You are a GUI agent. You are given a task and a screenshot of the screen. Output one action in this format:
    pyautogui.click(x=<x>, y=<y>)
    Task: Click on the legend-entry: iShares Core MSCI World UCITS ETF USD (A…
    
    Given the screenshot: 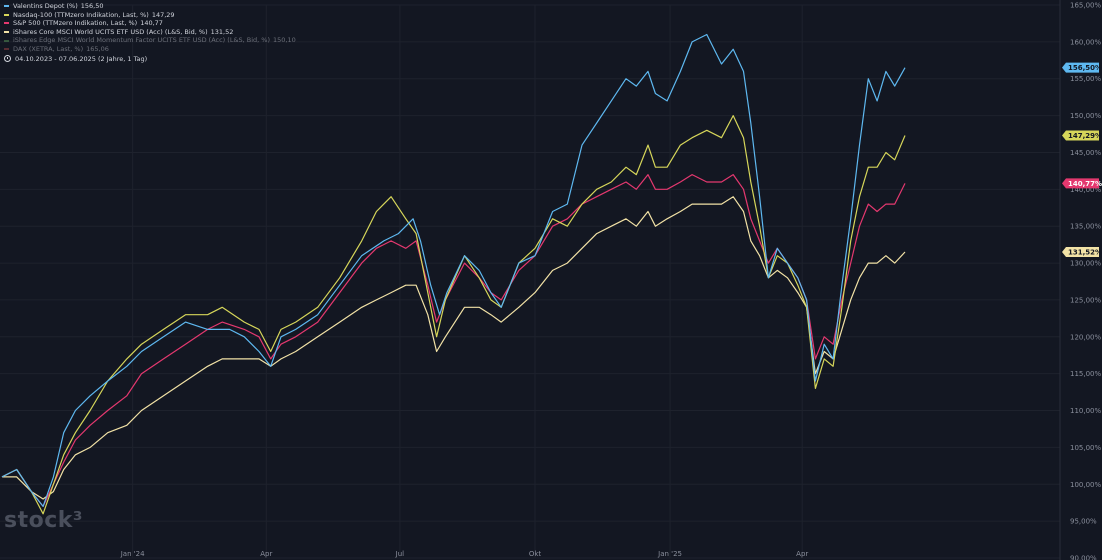 What is the action you would take?
    pyautogui.click(x=150, y=32)
    